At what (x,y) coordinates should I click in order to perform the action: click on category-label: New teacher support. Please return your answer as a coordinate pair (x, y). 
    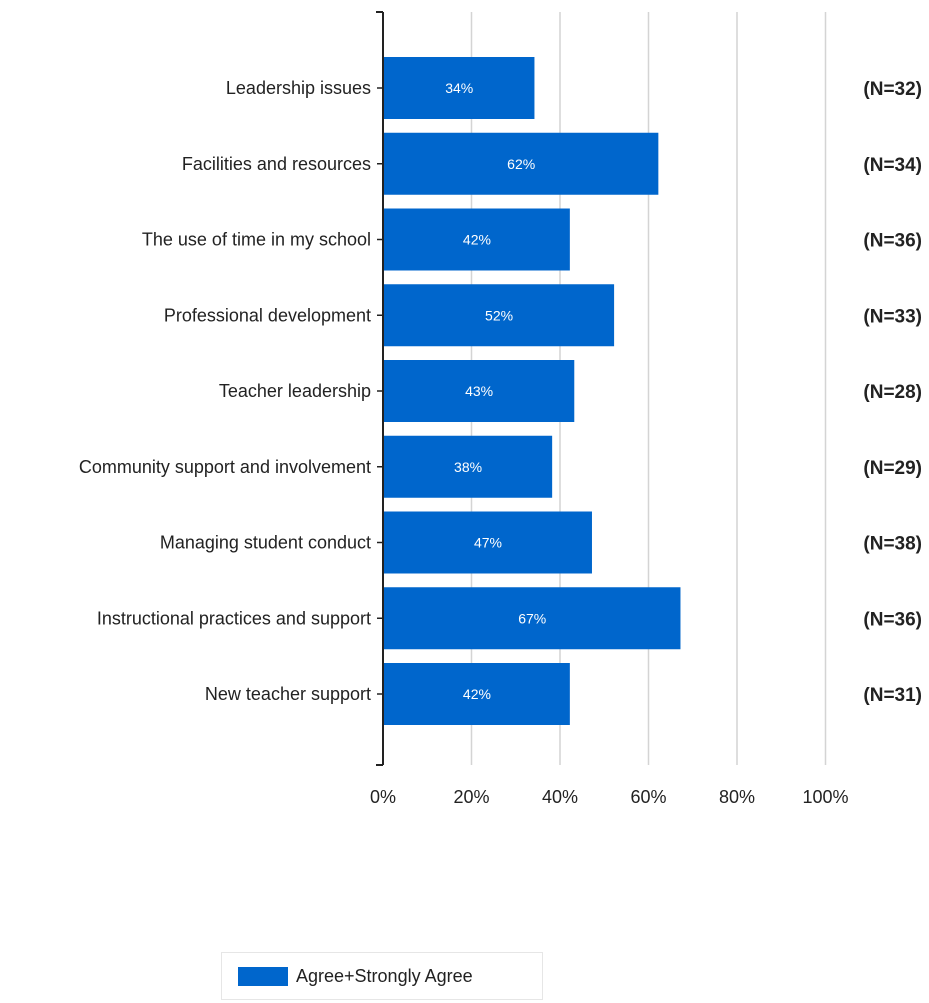
    Looking at the image, I should click on (288, 694).